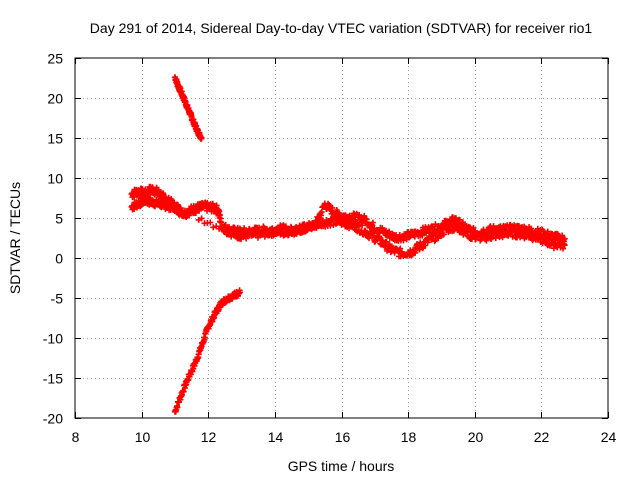 Image resolution: width=640 pixels, height=480 pixels. Describe the element at coordinates (55, 99) in the screenshot. I see `y-tick-label: 20` at that location.